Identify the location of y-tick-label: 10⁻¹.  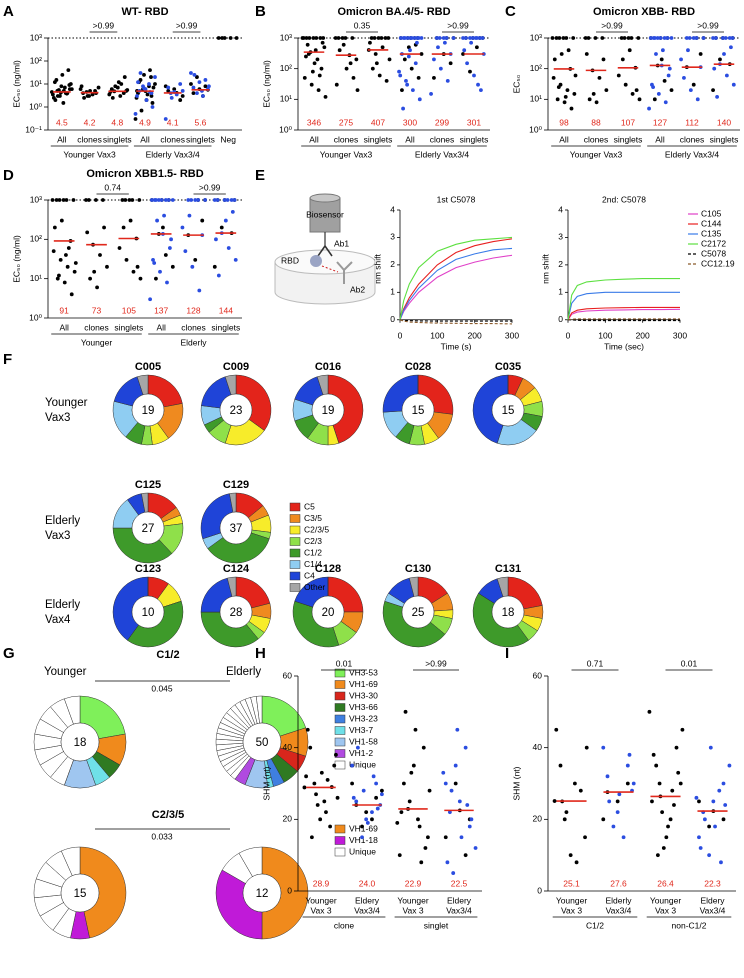
(33, 129).